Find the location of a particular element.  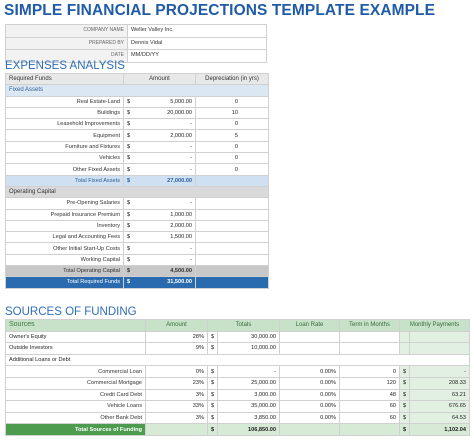

operating-amount: 1,500.00 is located at coordinates (164, 237).